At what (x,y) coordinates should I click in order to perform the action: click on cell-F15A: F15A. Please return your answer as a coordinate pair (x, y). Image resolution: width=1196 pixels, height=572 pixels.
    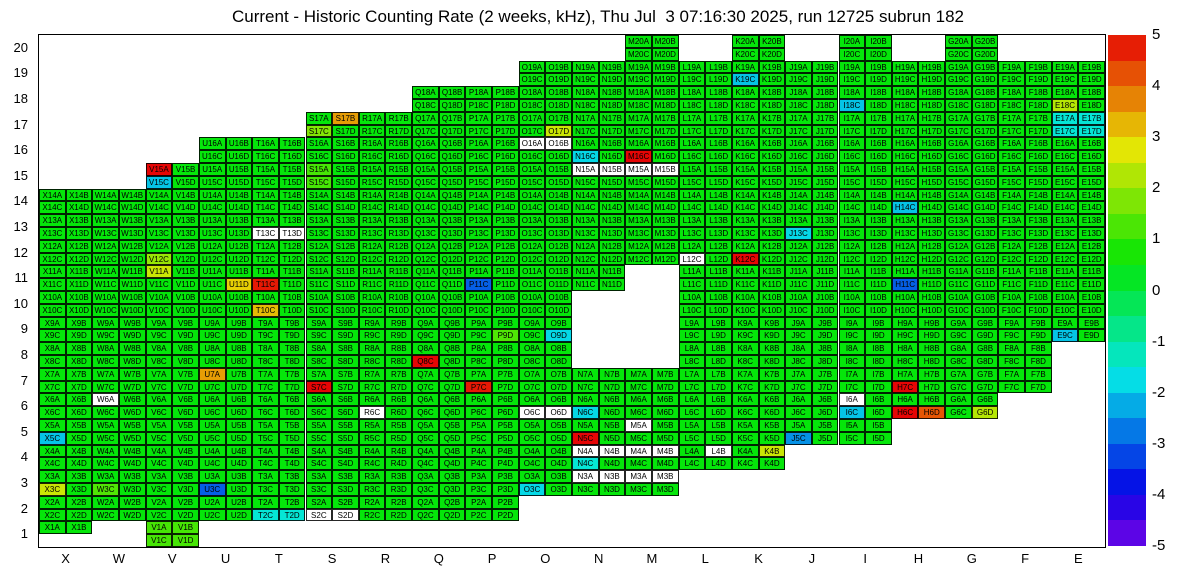
    Looking at the image, I should click on (1012, 169).